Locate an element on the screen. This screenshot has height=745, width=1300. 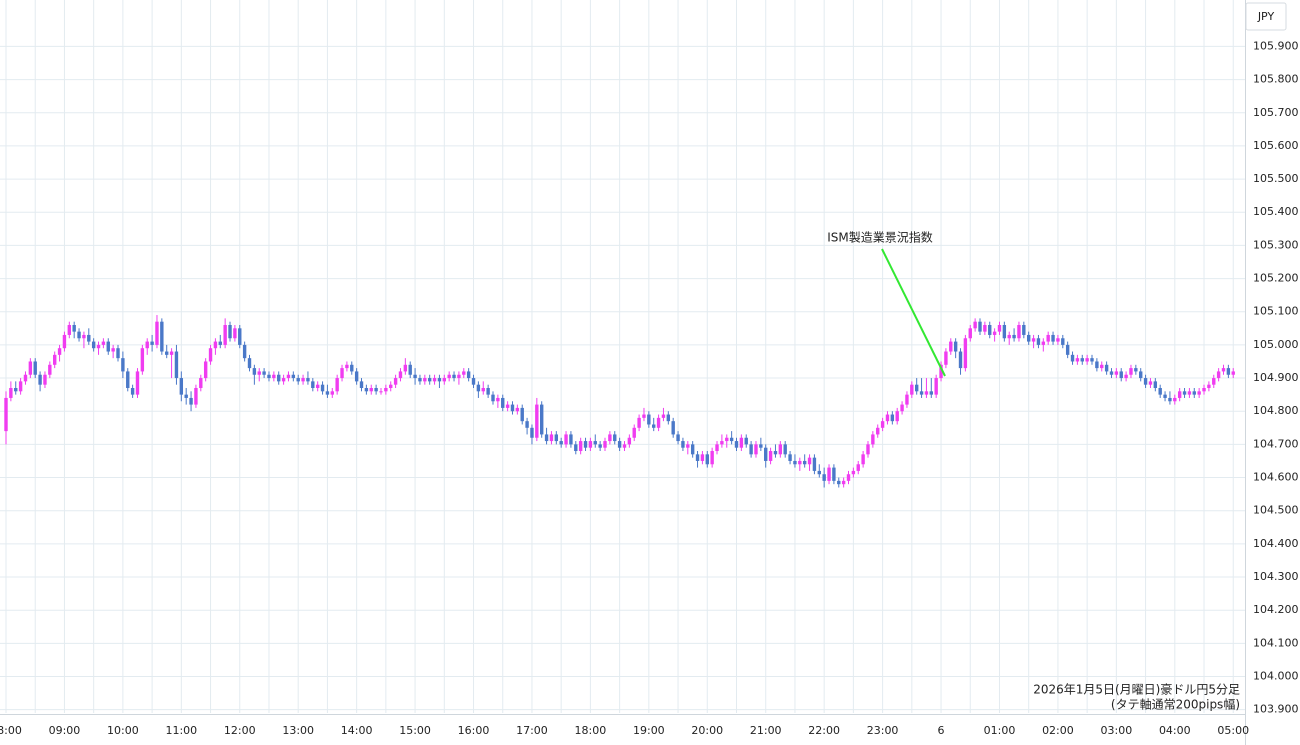
x-tick-label: 10:00 is located at coordinates (123, 730).